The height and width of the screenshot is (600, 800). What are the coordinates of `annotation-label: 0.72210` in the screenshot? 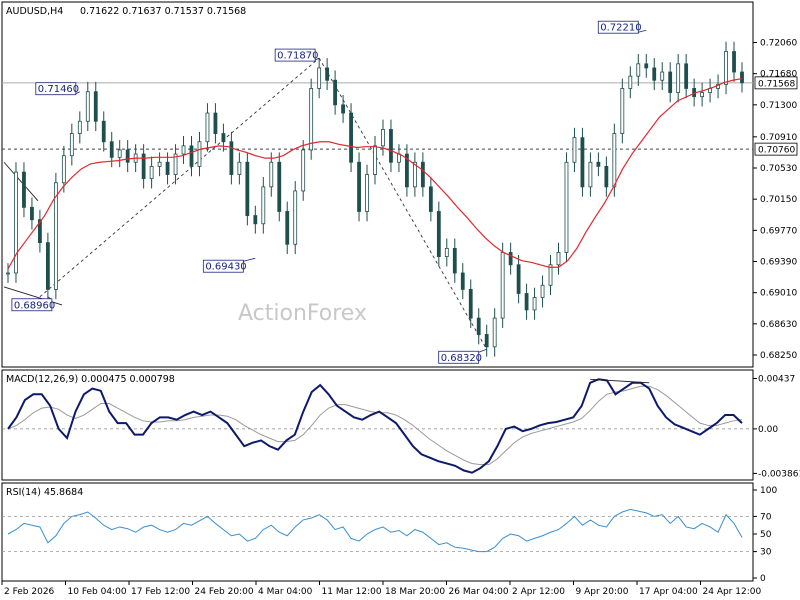 It's located at (620, 28).